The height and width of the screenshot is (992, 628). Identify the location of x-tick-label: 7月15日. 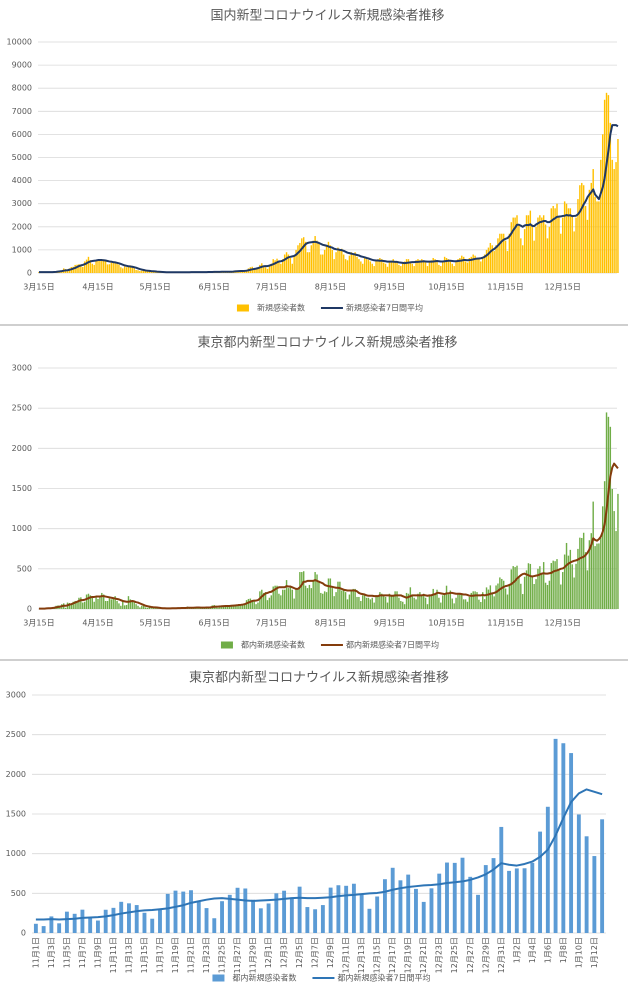
(271, 623).